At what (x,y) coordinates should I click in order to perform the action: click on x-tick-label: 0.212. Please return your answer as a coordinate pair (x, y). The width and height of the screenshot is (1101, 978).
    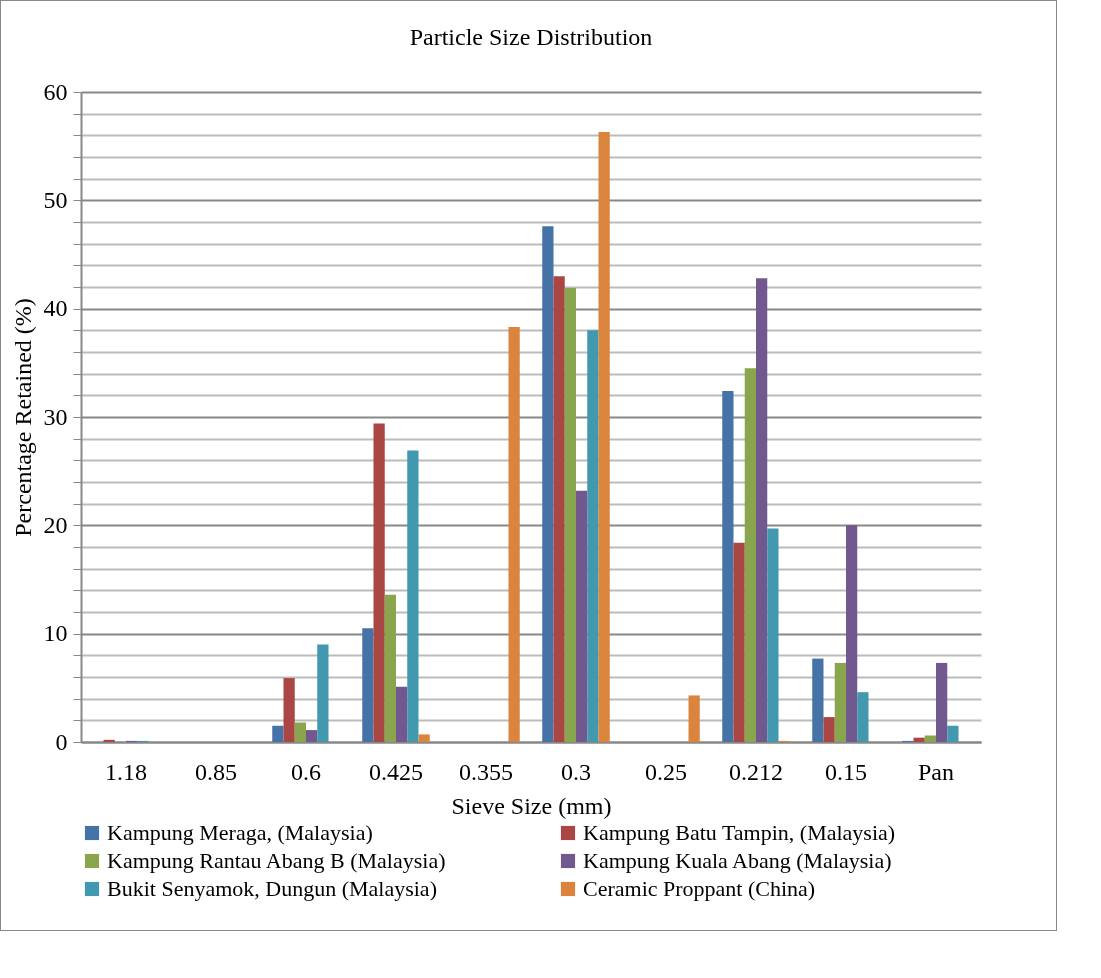
    Looking at the image, I should click on (756, 771).